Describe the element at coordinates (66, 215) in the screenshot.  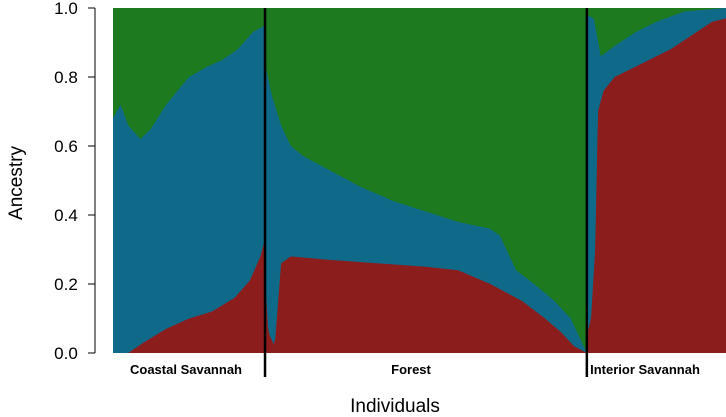
I see `y-tick-label: 0.4` at that location.